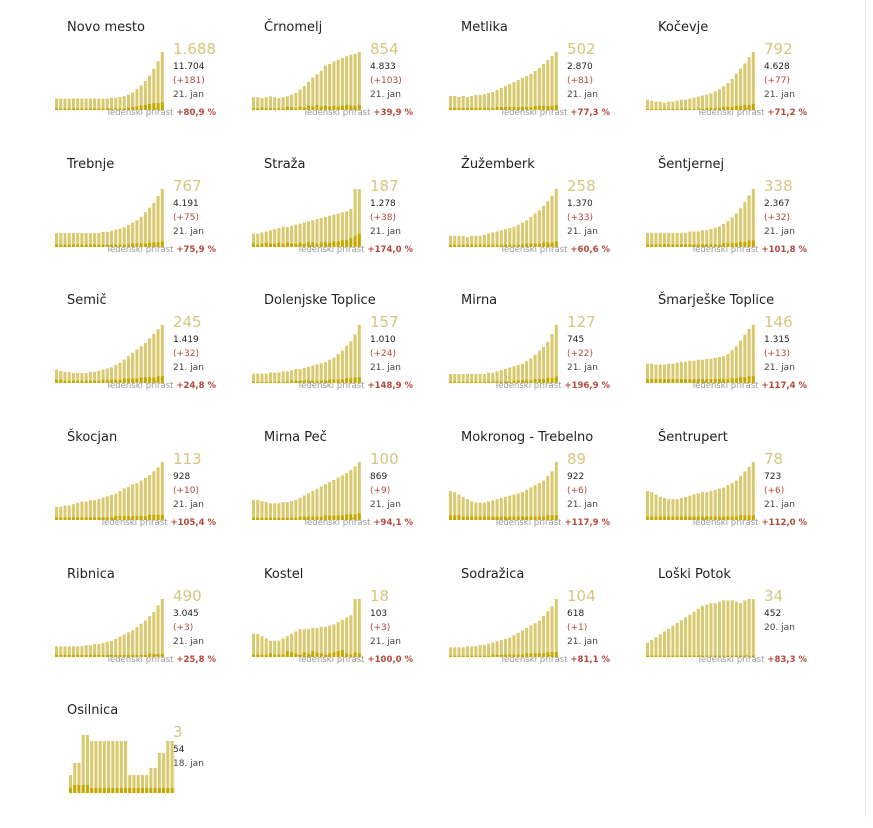 This screenshot has width=873, height=828. I want to click on daily-active-value: 338, so click(778, 186).